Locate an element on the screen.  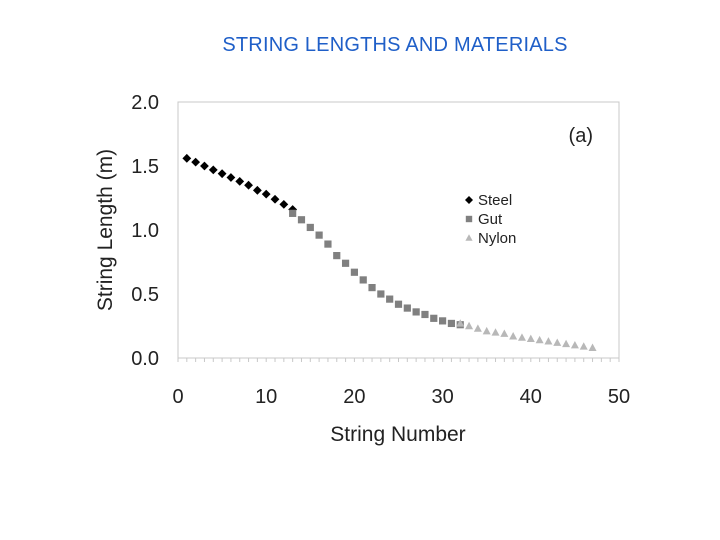
legend-marker-gut is located at coordinates (469, 219).